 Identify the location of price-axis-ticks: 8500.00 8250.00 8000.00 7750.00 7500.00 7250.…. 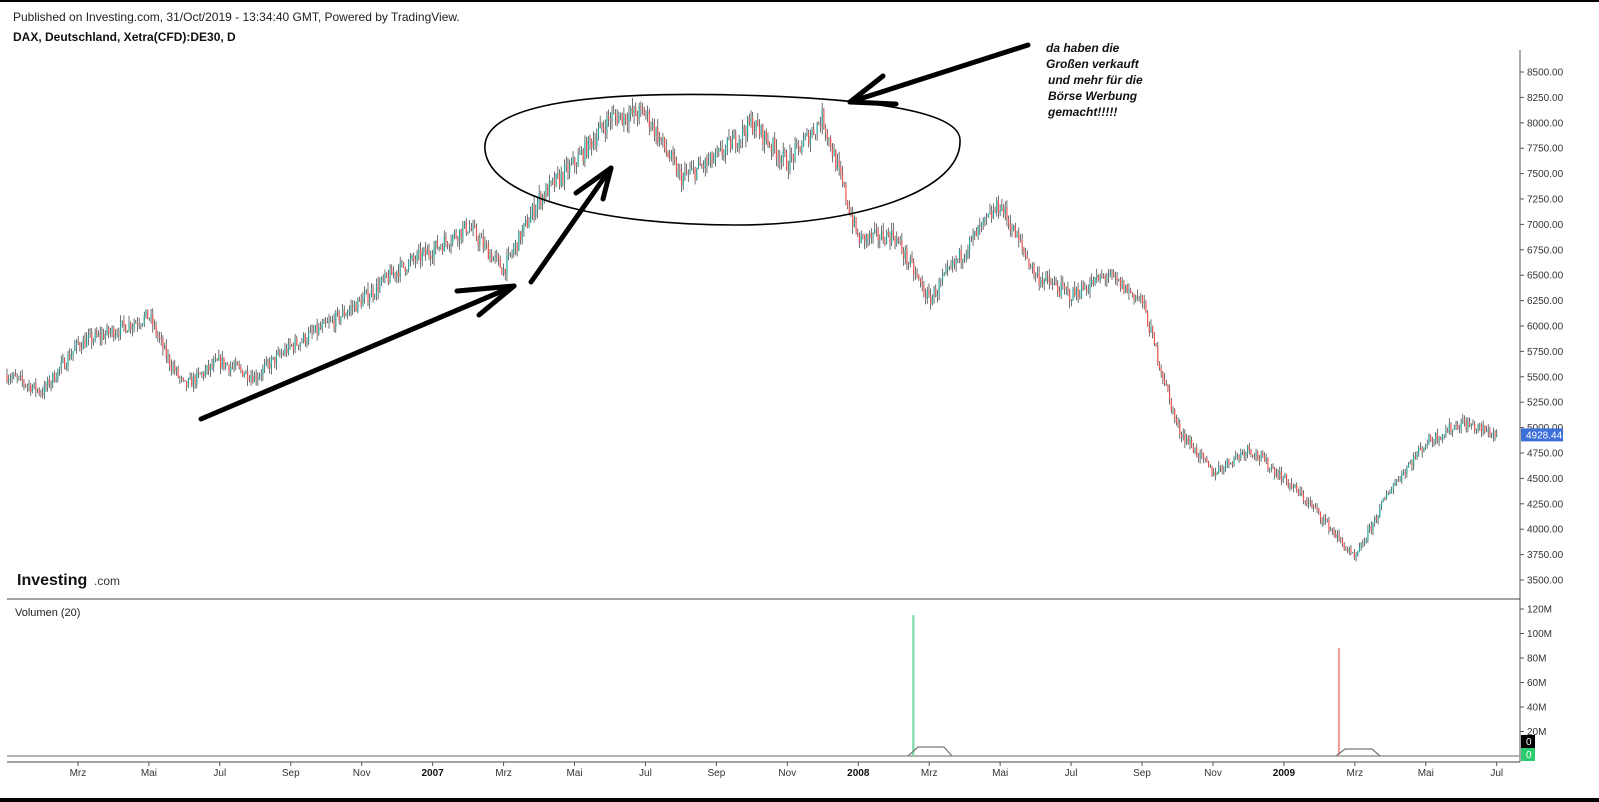
(1542, 327).